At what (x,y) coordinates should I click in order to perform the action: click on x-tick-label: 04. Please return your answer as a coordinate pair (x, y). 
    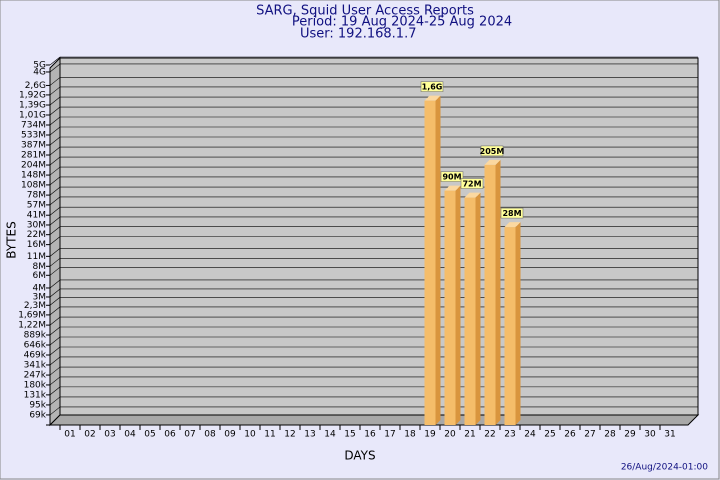
    Looking at the image, I should click on (130, 435).